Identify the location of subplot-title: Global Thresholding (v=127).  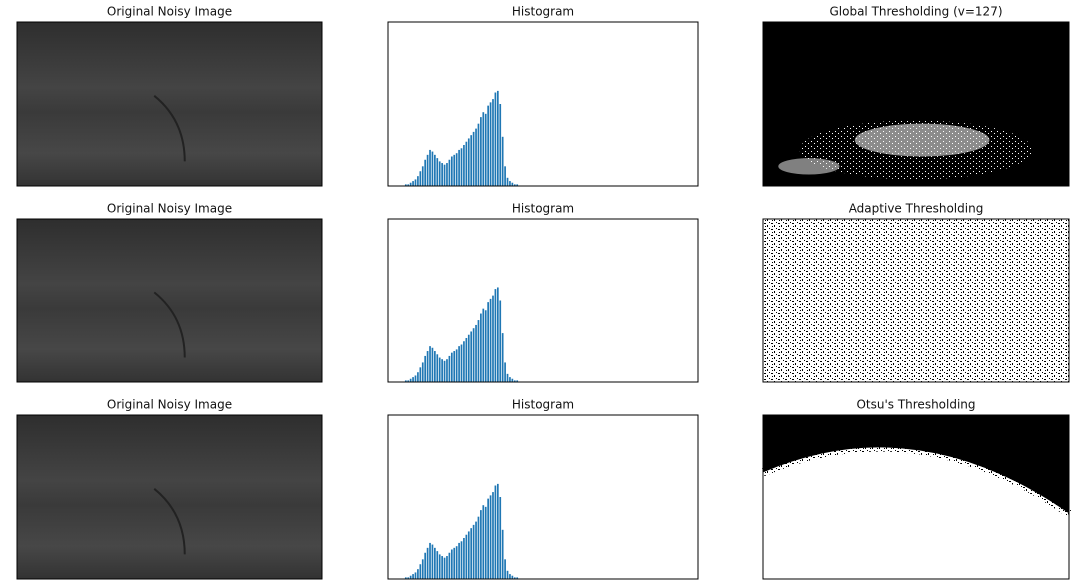
(915, 12).